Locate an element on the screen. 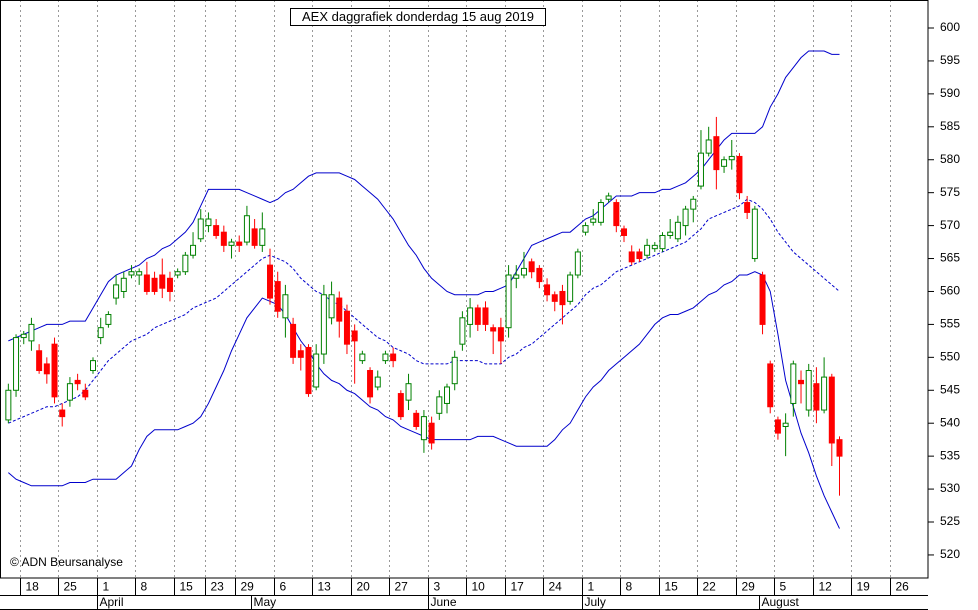 This screenshot has width=978, height=610. title-box is located at coordinates (418, 17).